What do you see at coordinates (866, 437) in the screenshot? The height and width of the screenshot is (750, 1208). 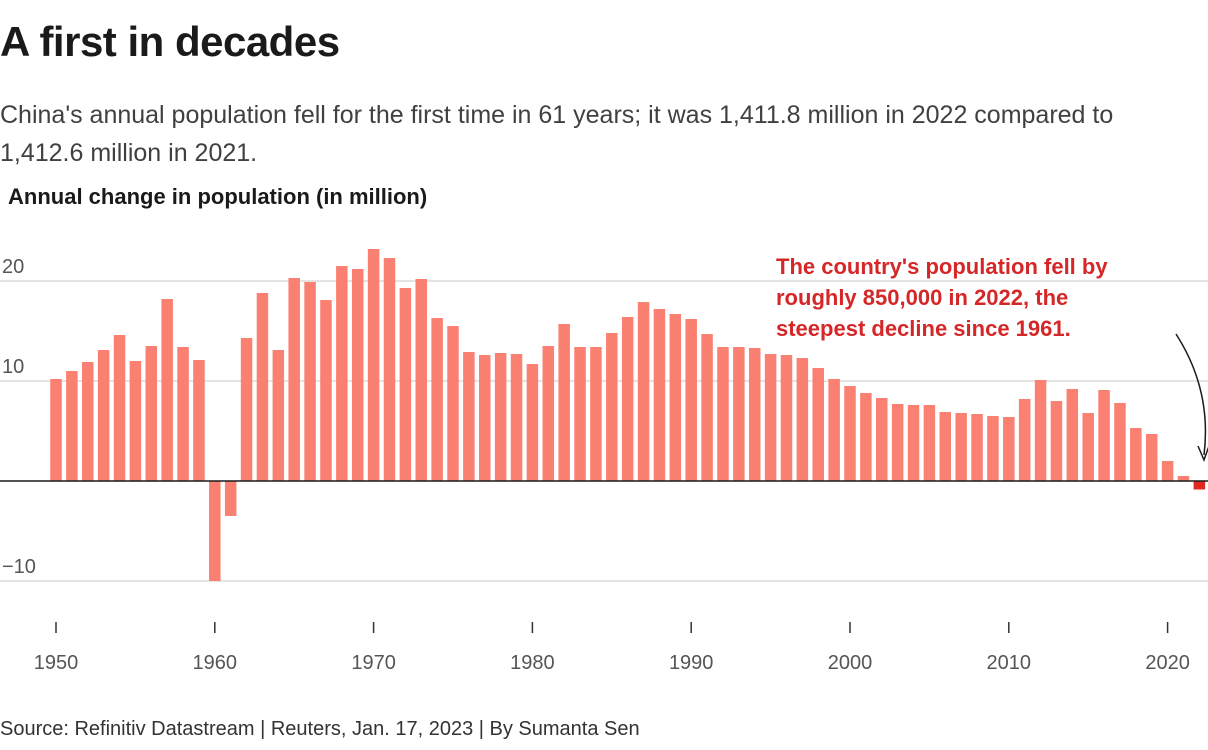 I see `bar-2001` at bounding box center [866, 437].